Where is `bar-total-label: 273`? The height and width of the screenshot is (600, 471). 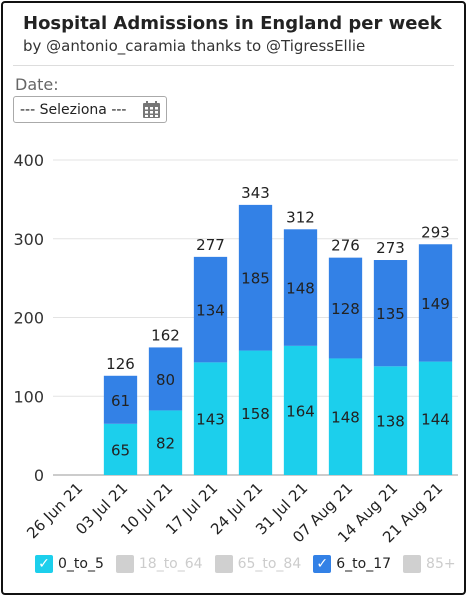 bar-total-label: 273 is located at coordinates (390, 248).